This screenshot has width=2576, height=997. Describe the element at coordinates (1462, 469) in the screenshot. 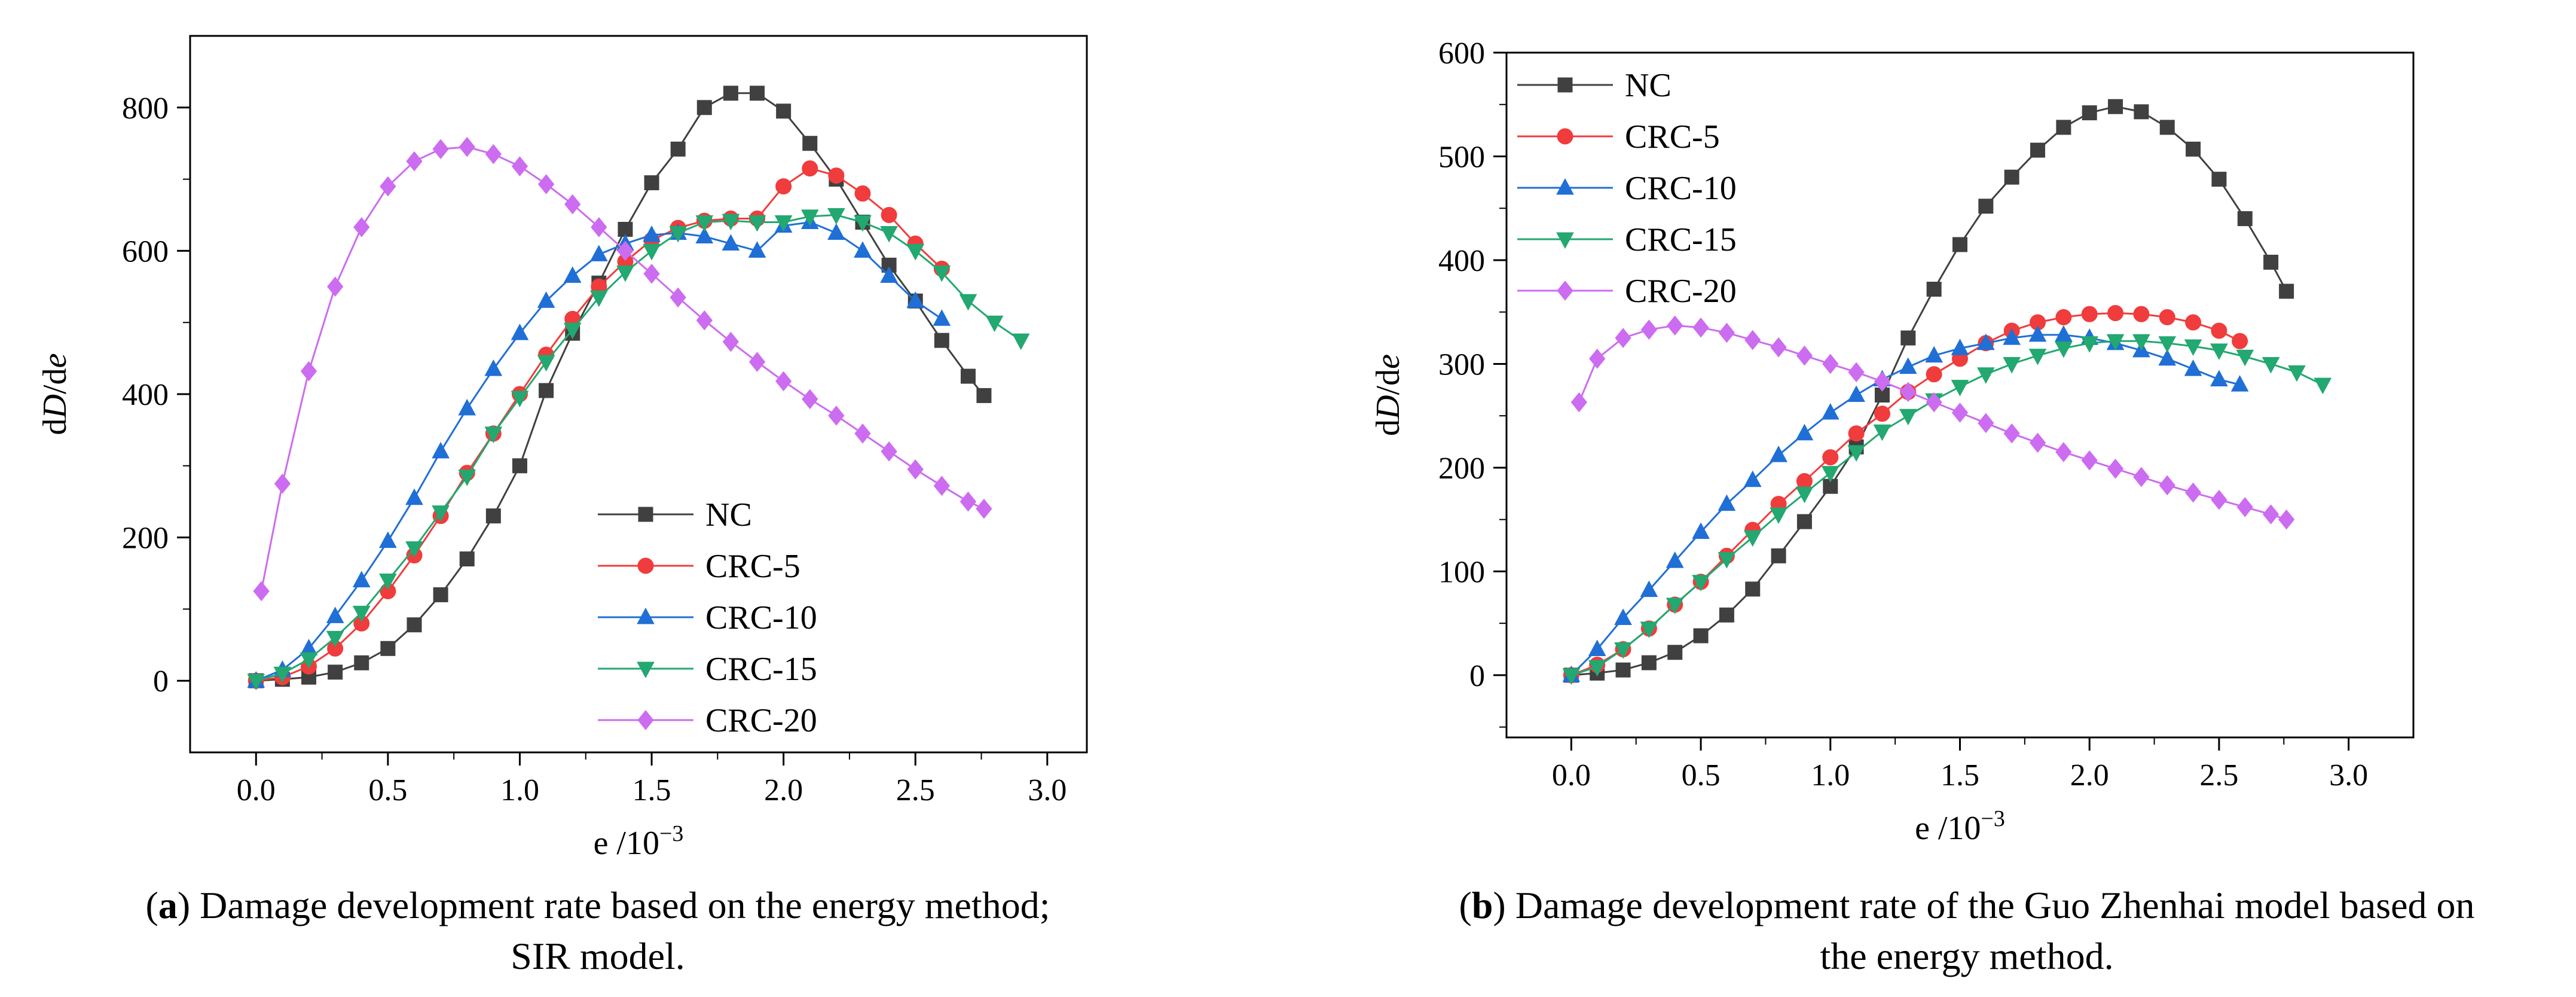

I see `y-tick-label-b-2: 200` at that location.